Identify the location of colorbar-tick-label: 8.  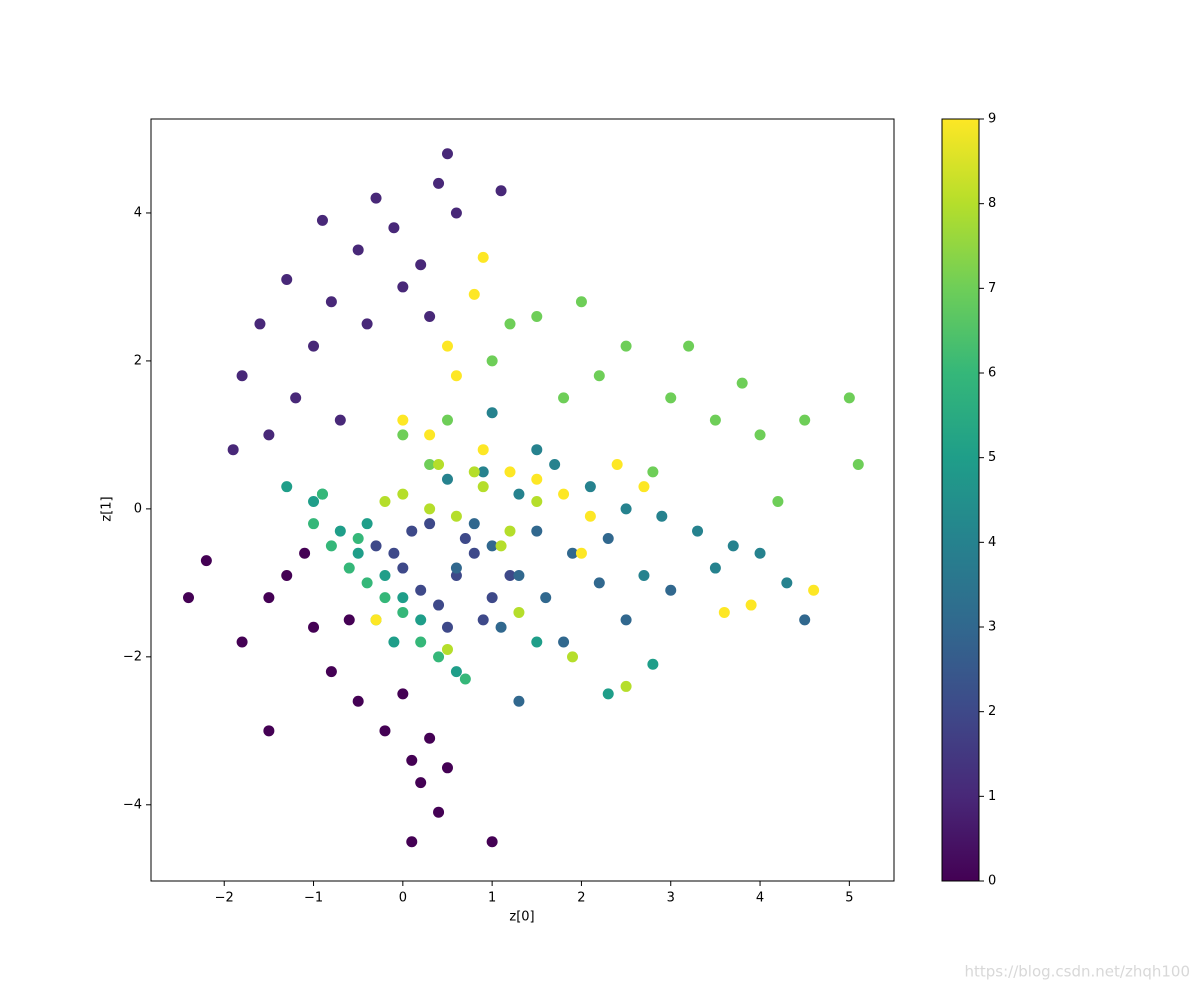
(992, 203).